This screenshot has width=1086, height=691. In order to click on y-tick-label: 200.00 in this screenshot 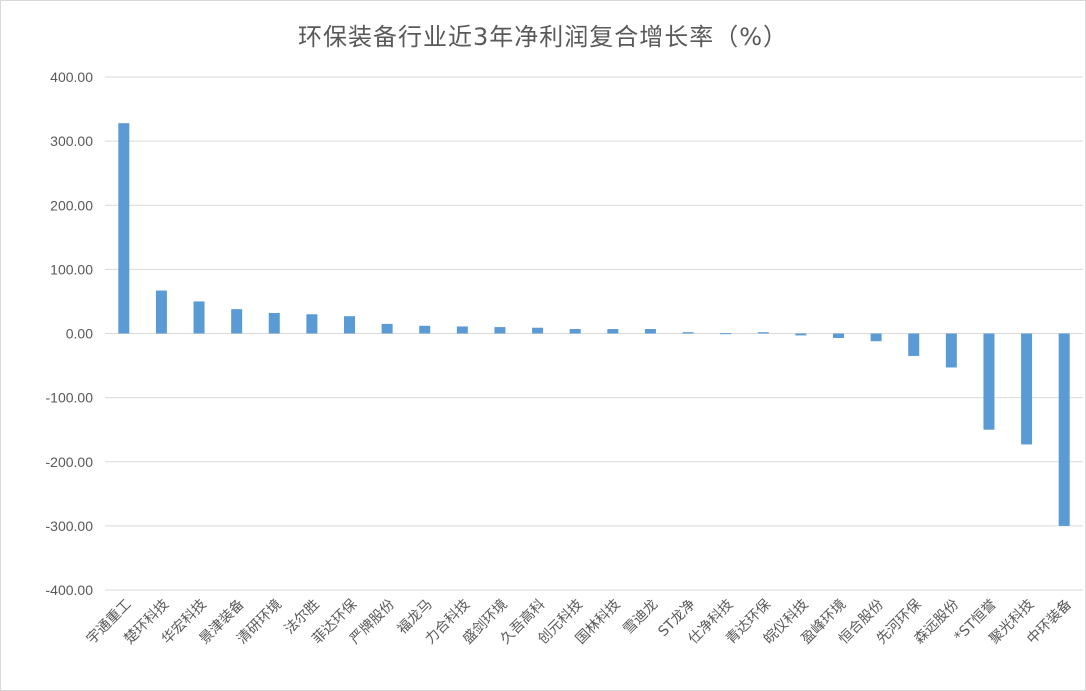, I will do `click(71, 205)`.